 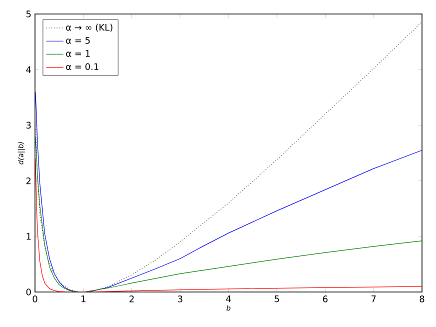 What do you see at coordinates (82, 66) in the screenshot?
I see `legend-label: α = 0.1` at bounding box center [82, 66].